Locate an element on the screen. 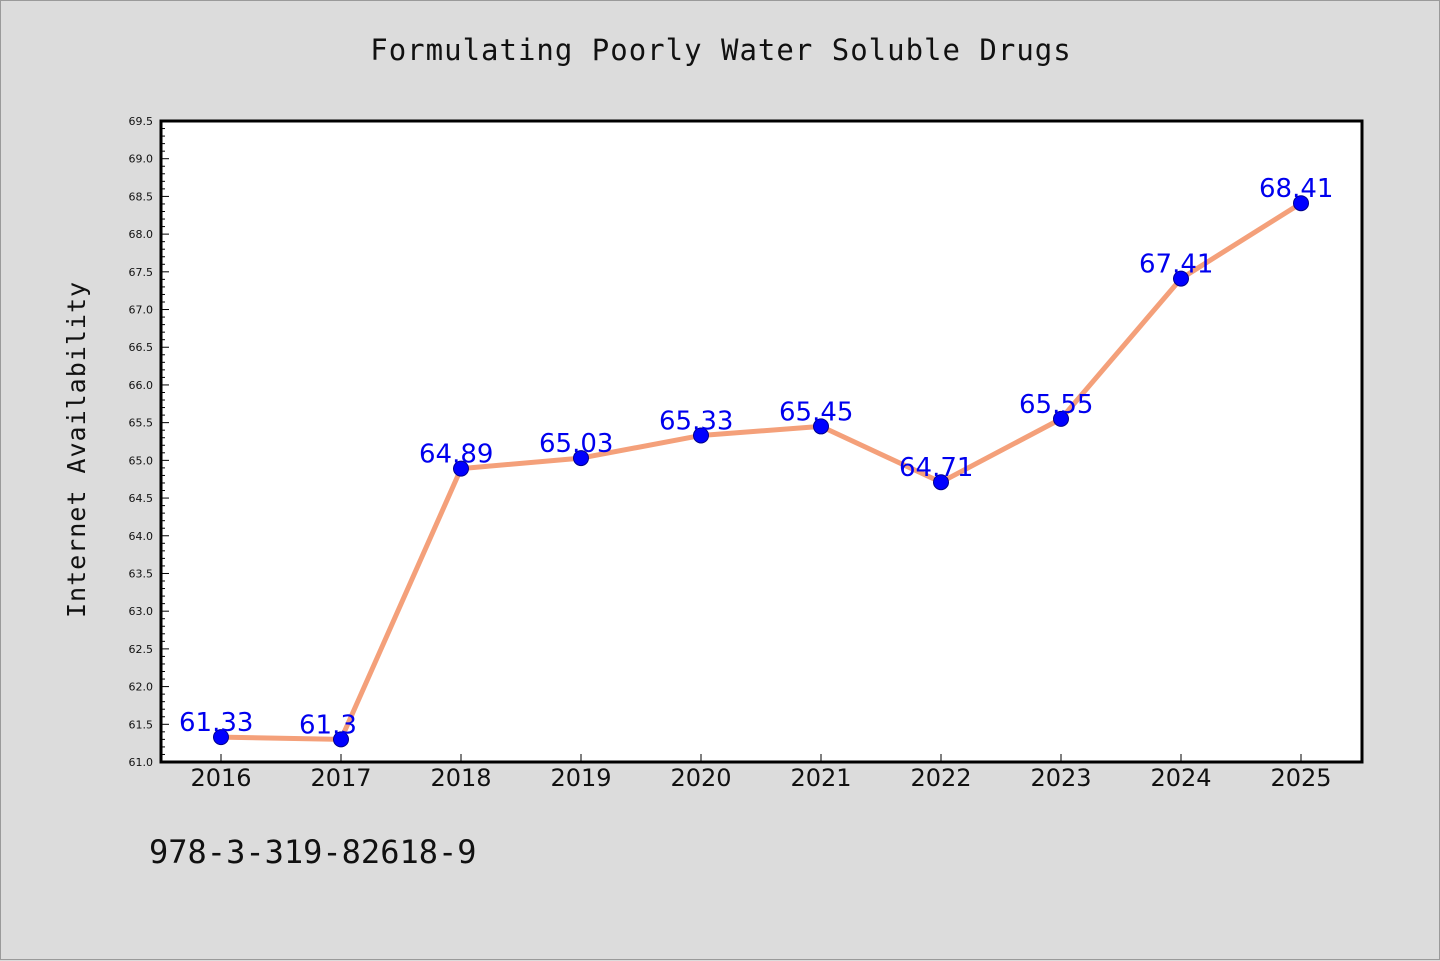 Image resolution: width=1440 pixels, height=961 pixels. data-label: 61.33 is located at coordinates (216, 723).